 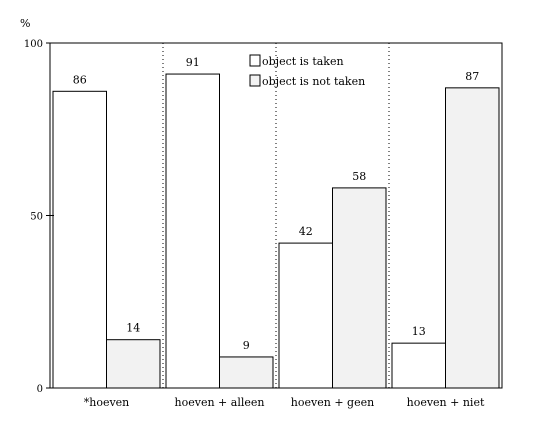 I want to click on y-axis: 0 50 100, so click(x=39, y=217).